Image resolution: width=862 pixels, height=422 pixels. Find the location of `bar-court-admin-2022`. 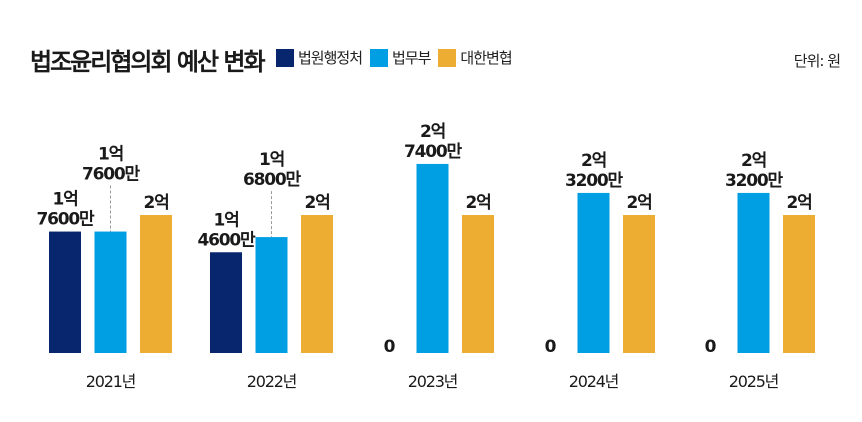

bar-court-admin-2022 is located at coordinates (226, 302).